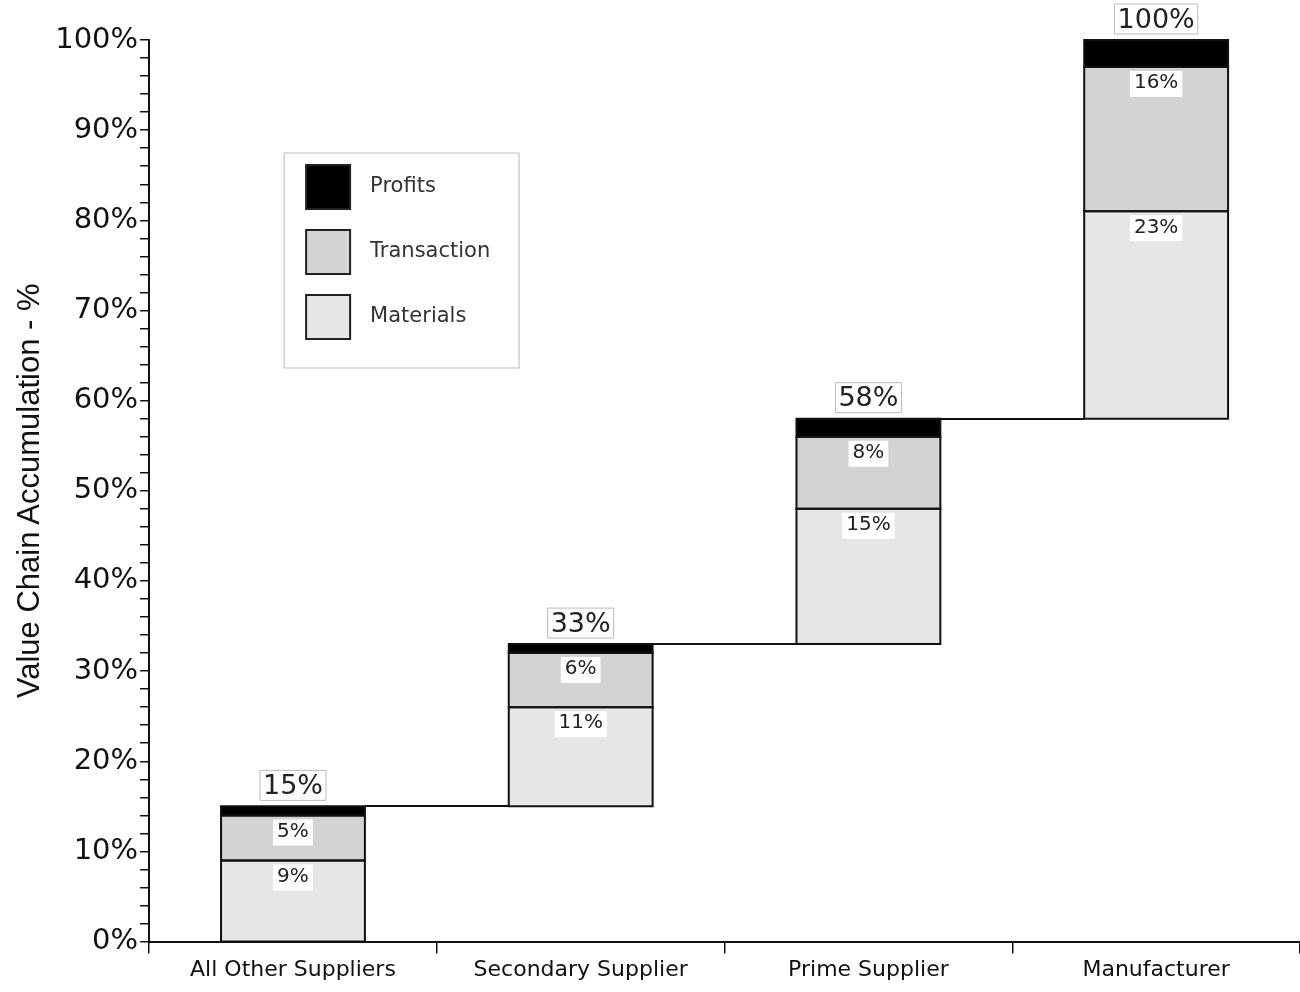 This screenshot has height=992, width=1300. Describe the element at coordinates (418, 315) in the screenshot. I see `legend-label: Materials` at that location.